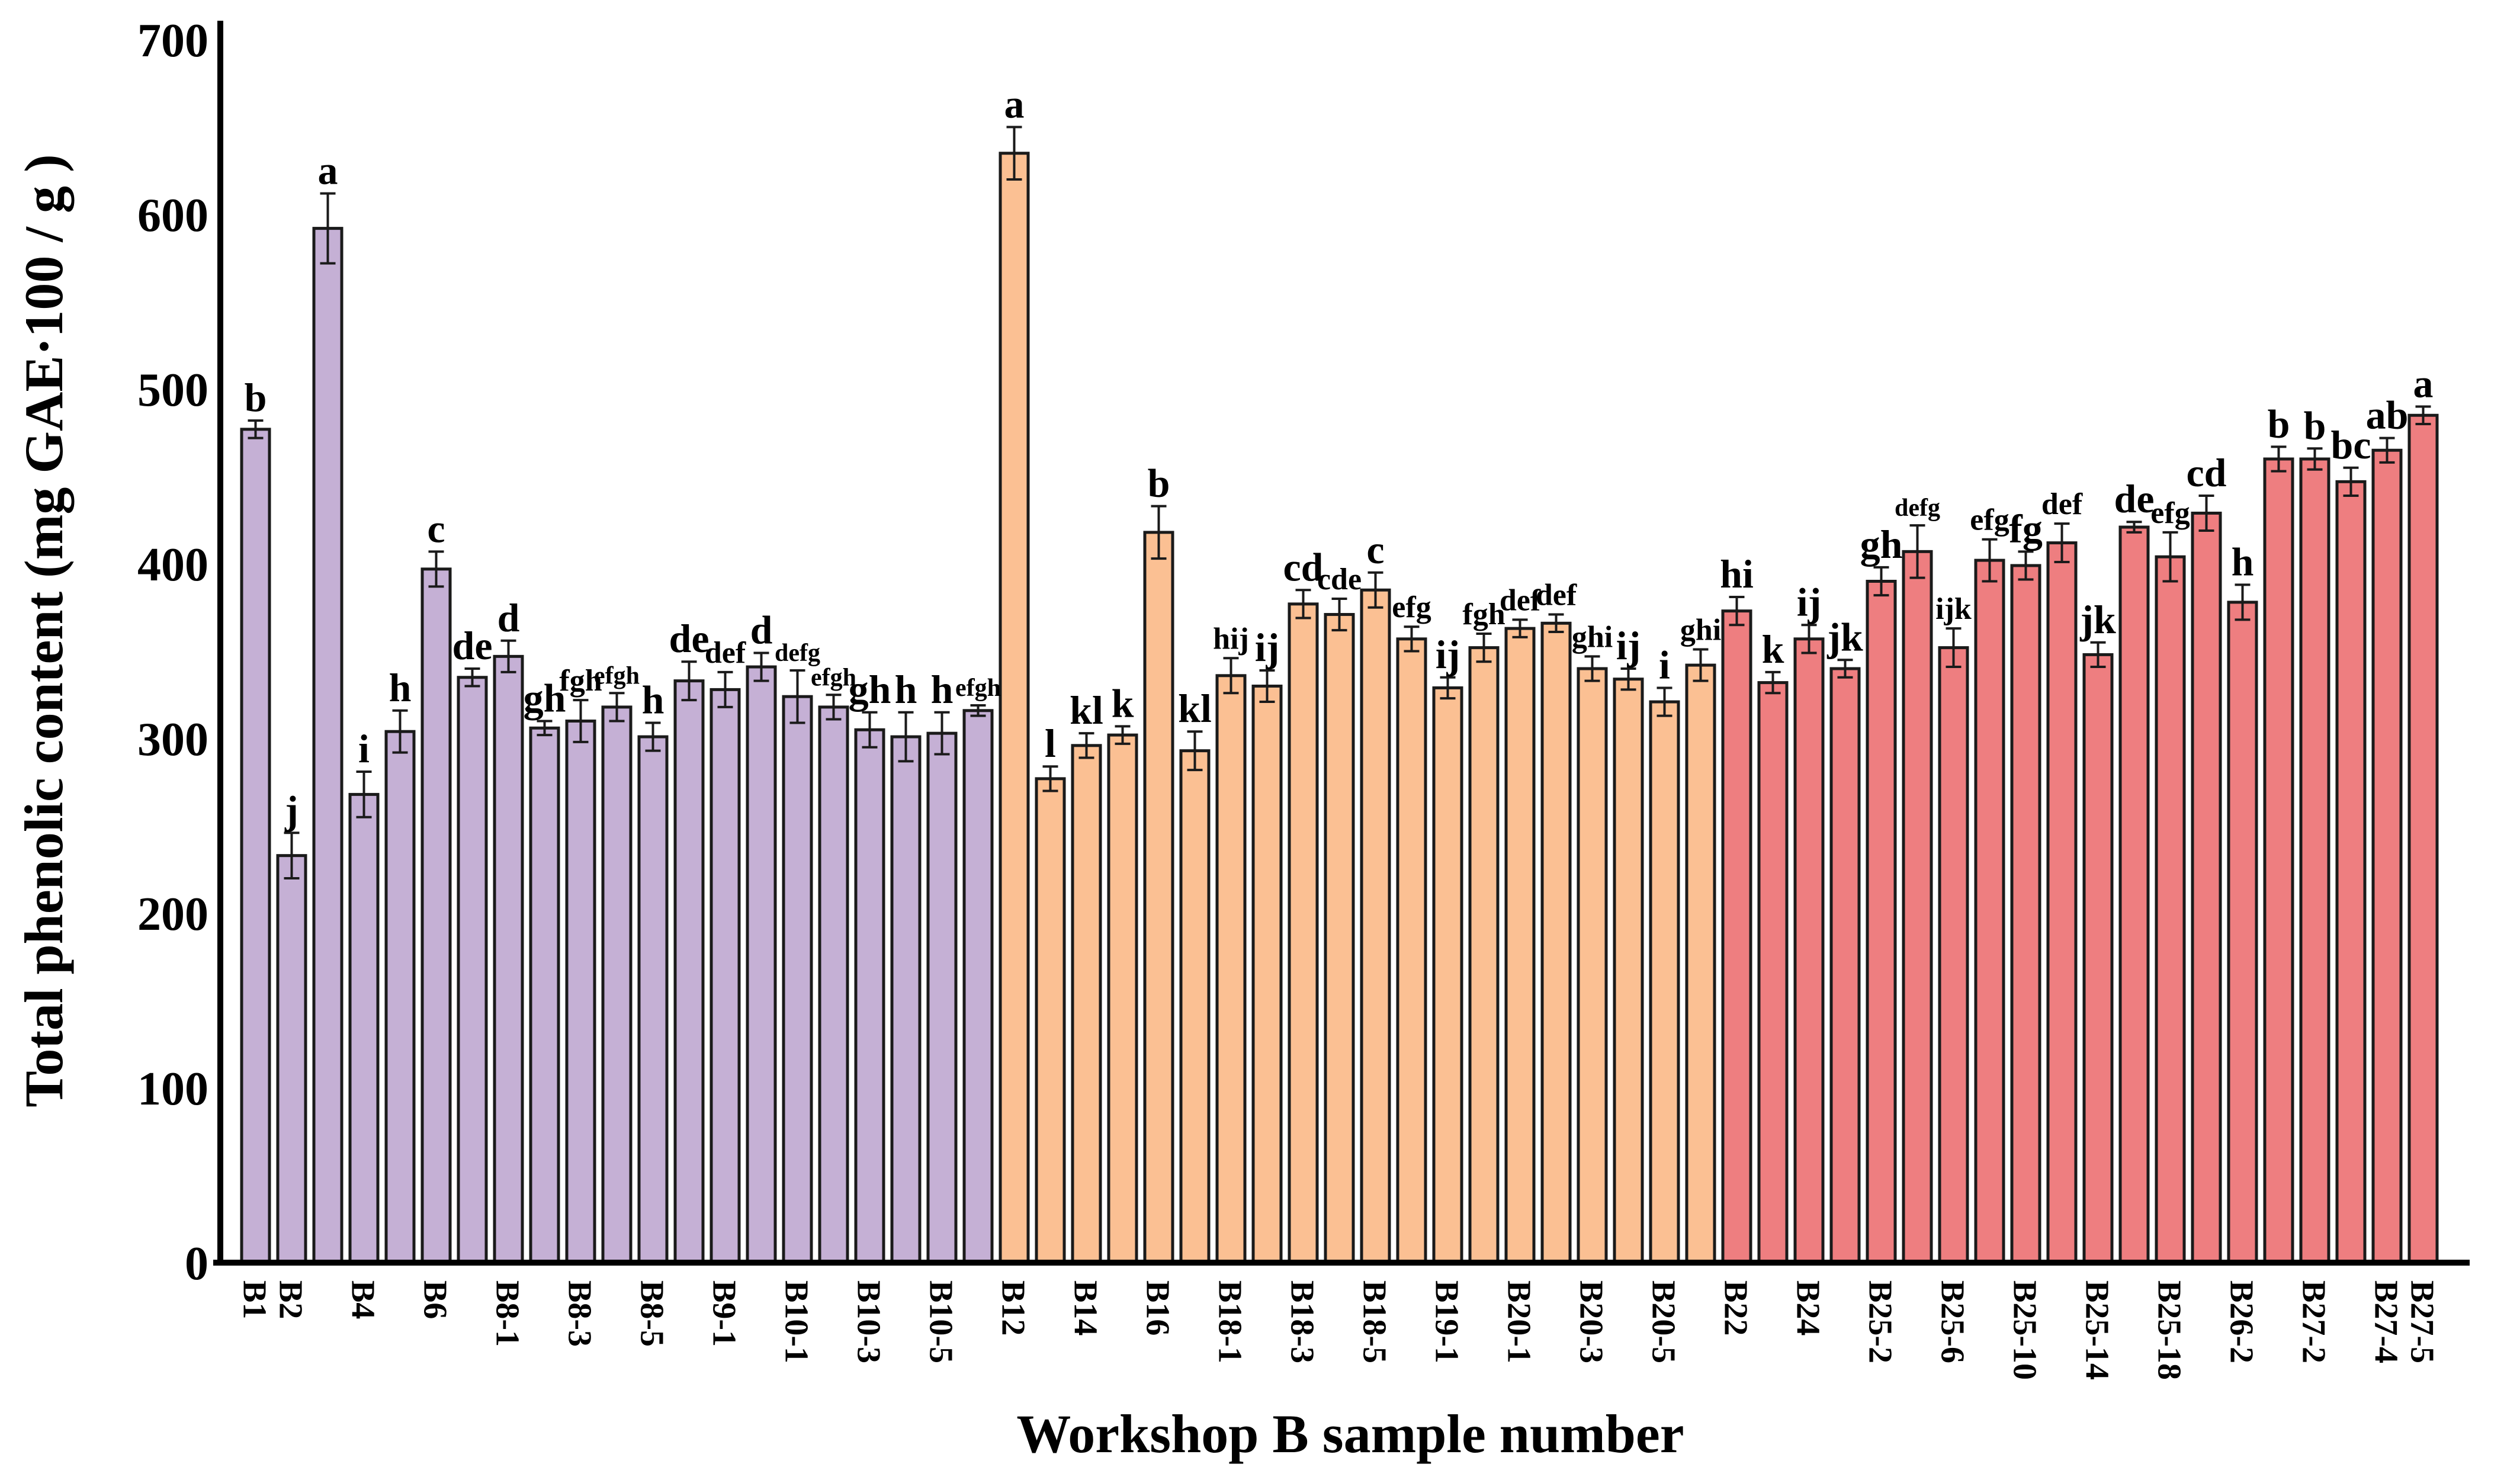  What do you see at coordinates (1881, 1322) in the screenshot?
I see `x-tick-label: B25-2` at bounding box center [1881, 1322].